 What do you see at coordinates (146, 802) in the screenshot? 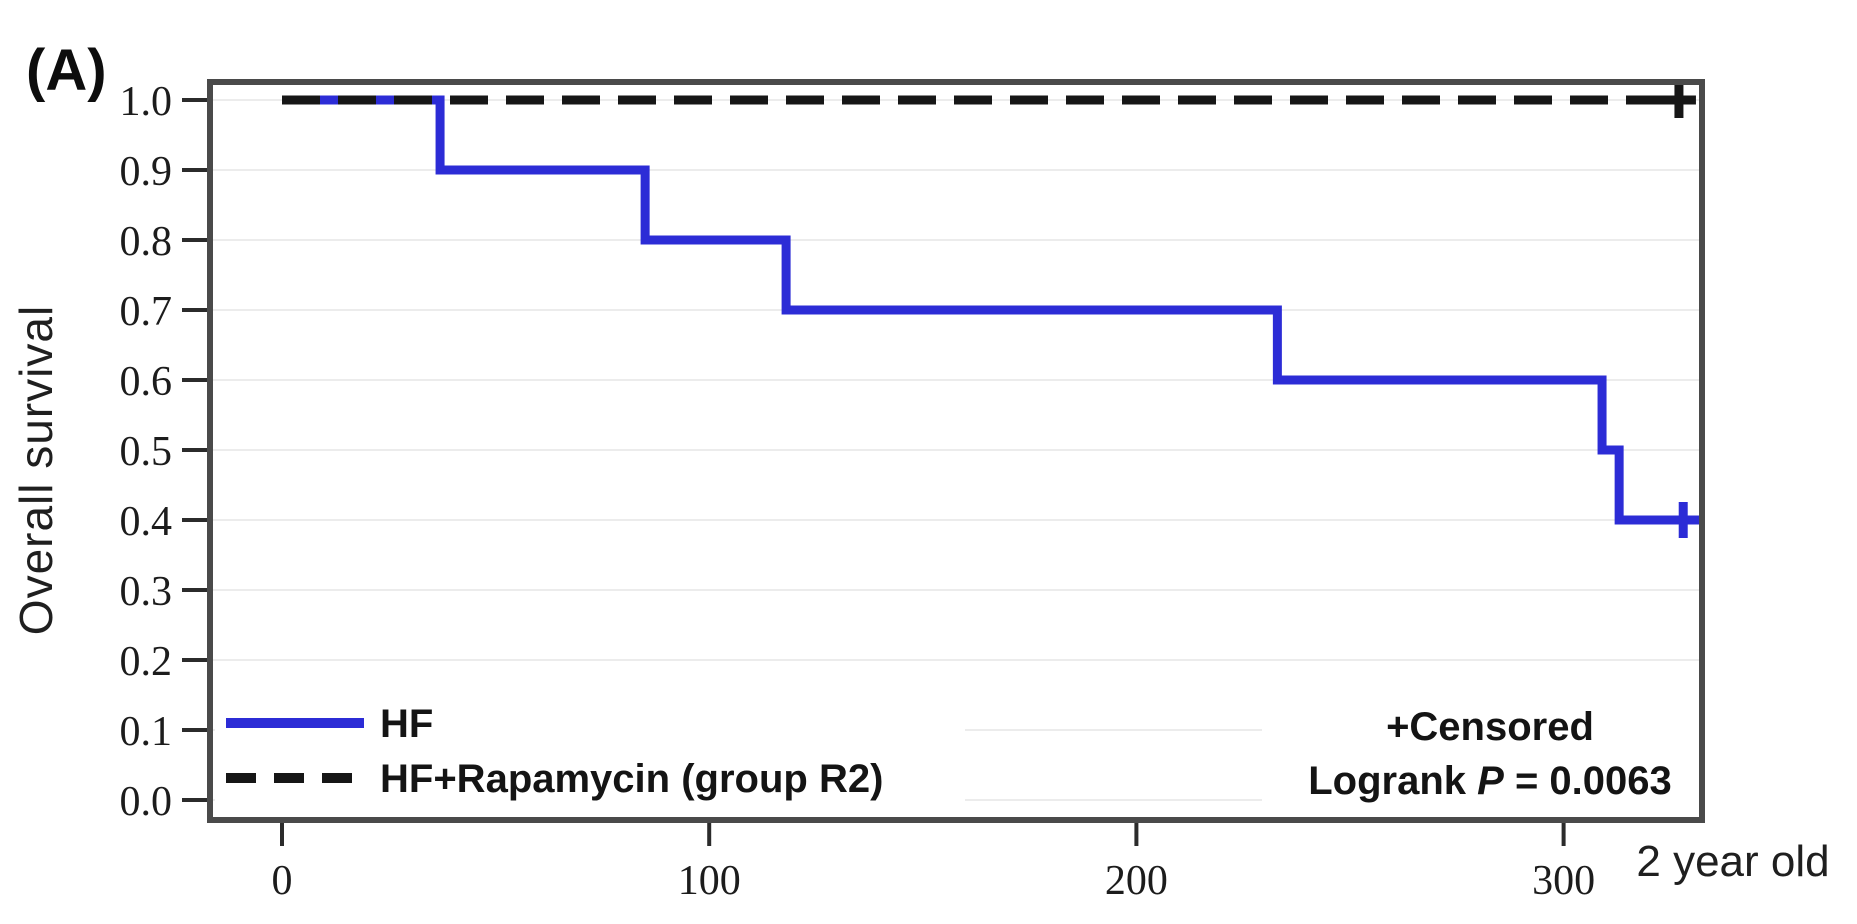
I see `y-tick-label: 0.0` at bounding box center [146, 802].